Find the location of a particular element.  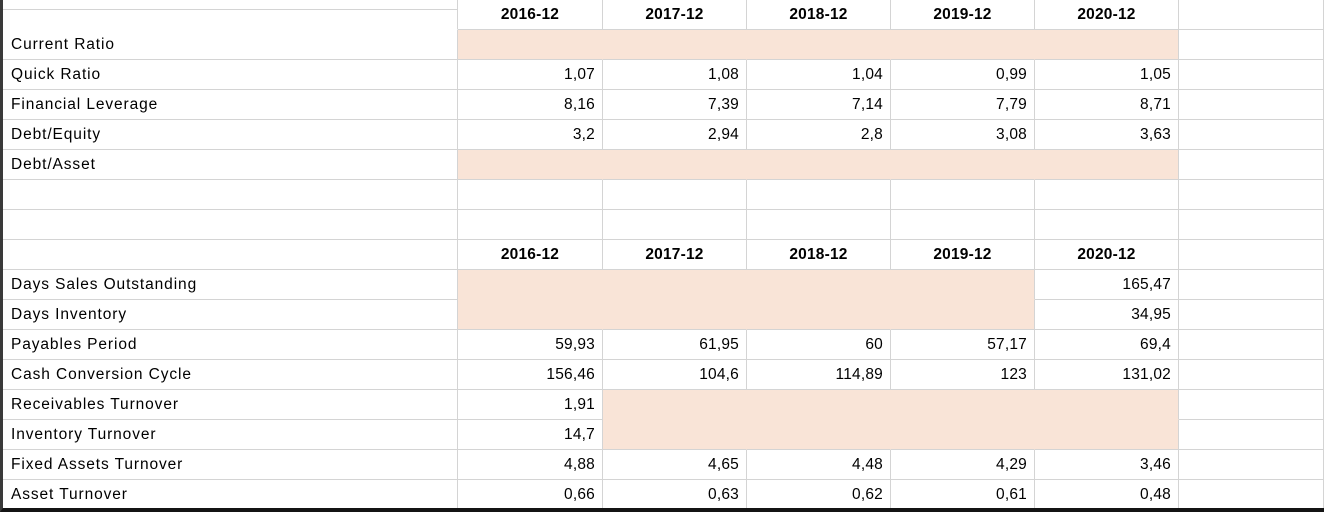

row-label: Quick Ratio is located at coordinates (230, 75).